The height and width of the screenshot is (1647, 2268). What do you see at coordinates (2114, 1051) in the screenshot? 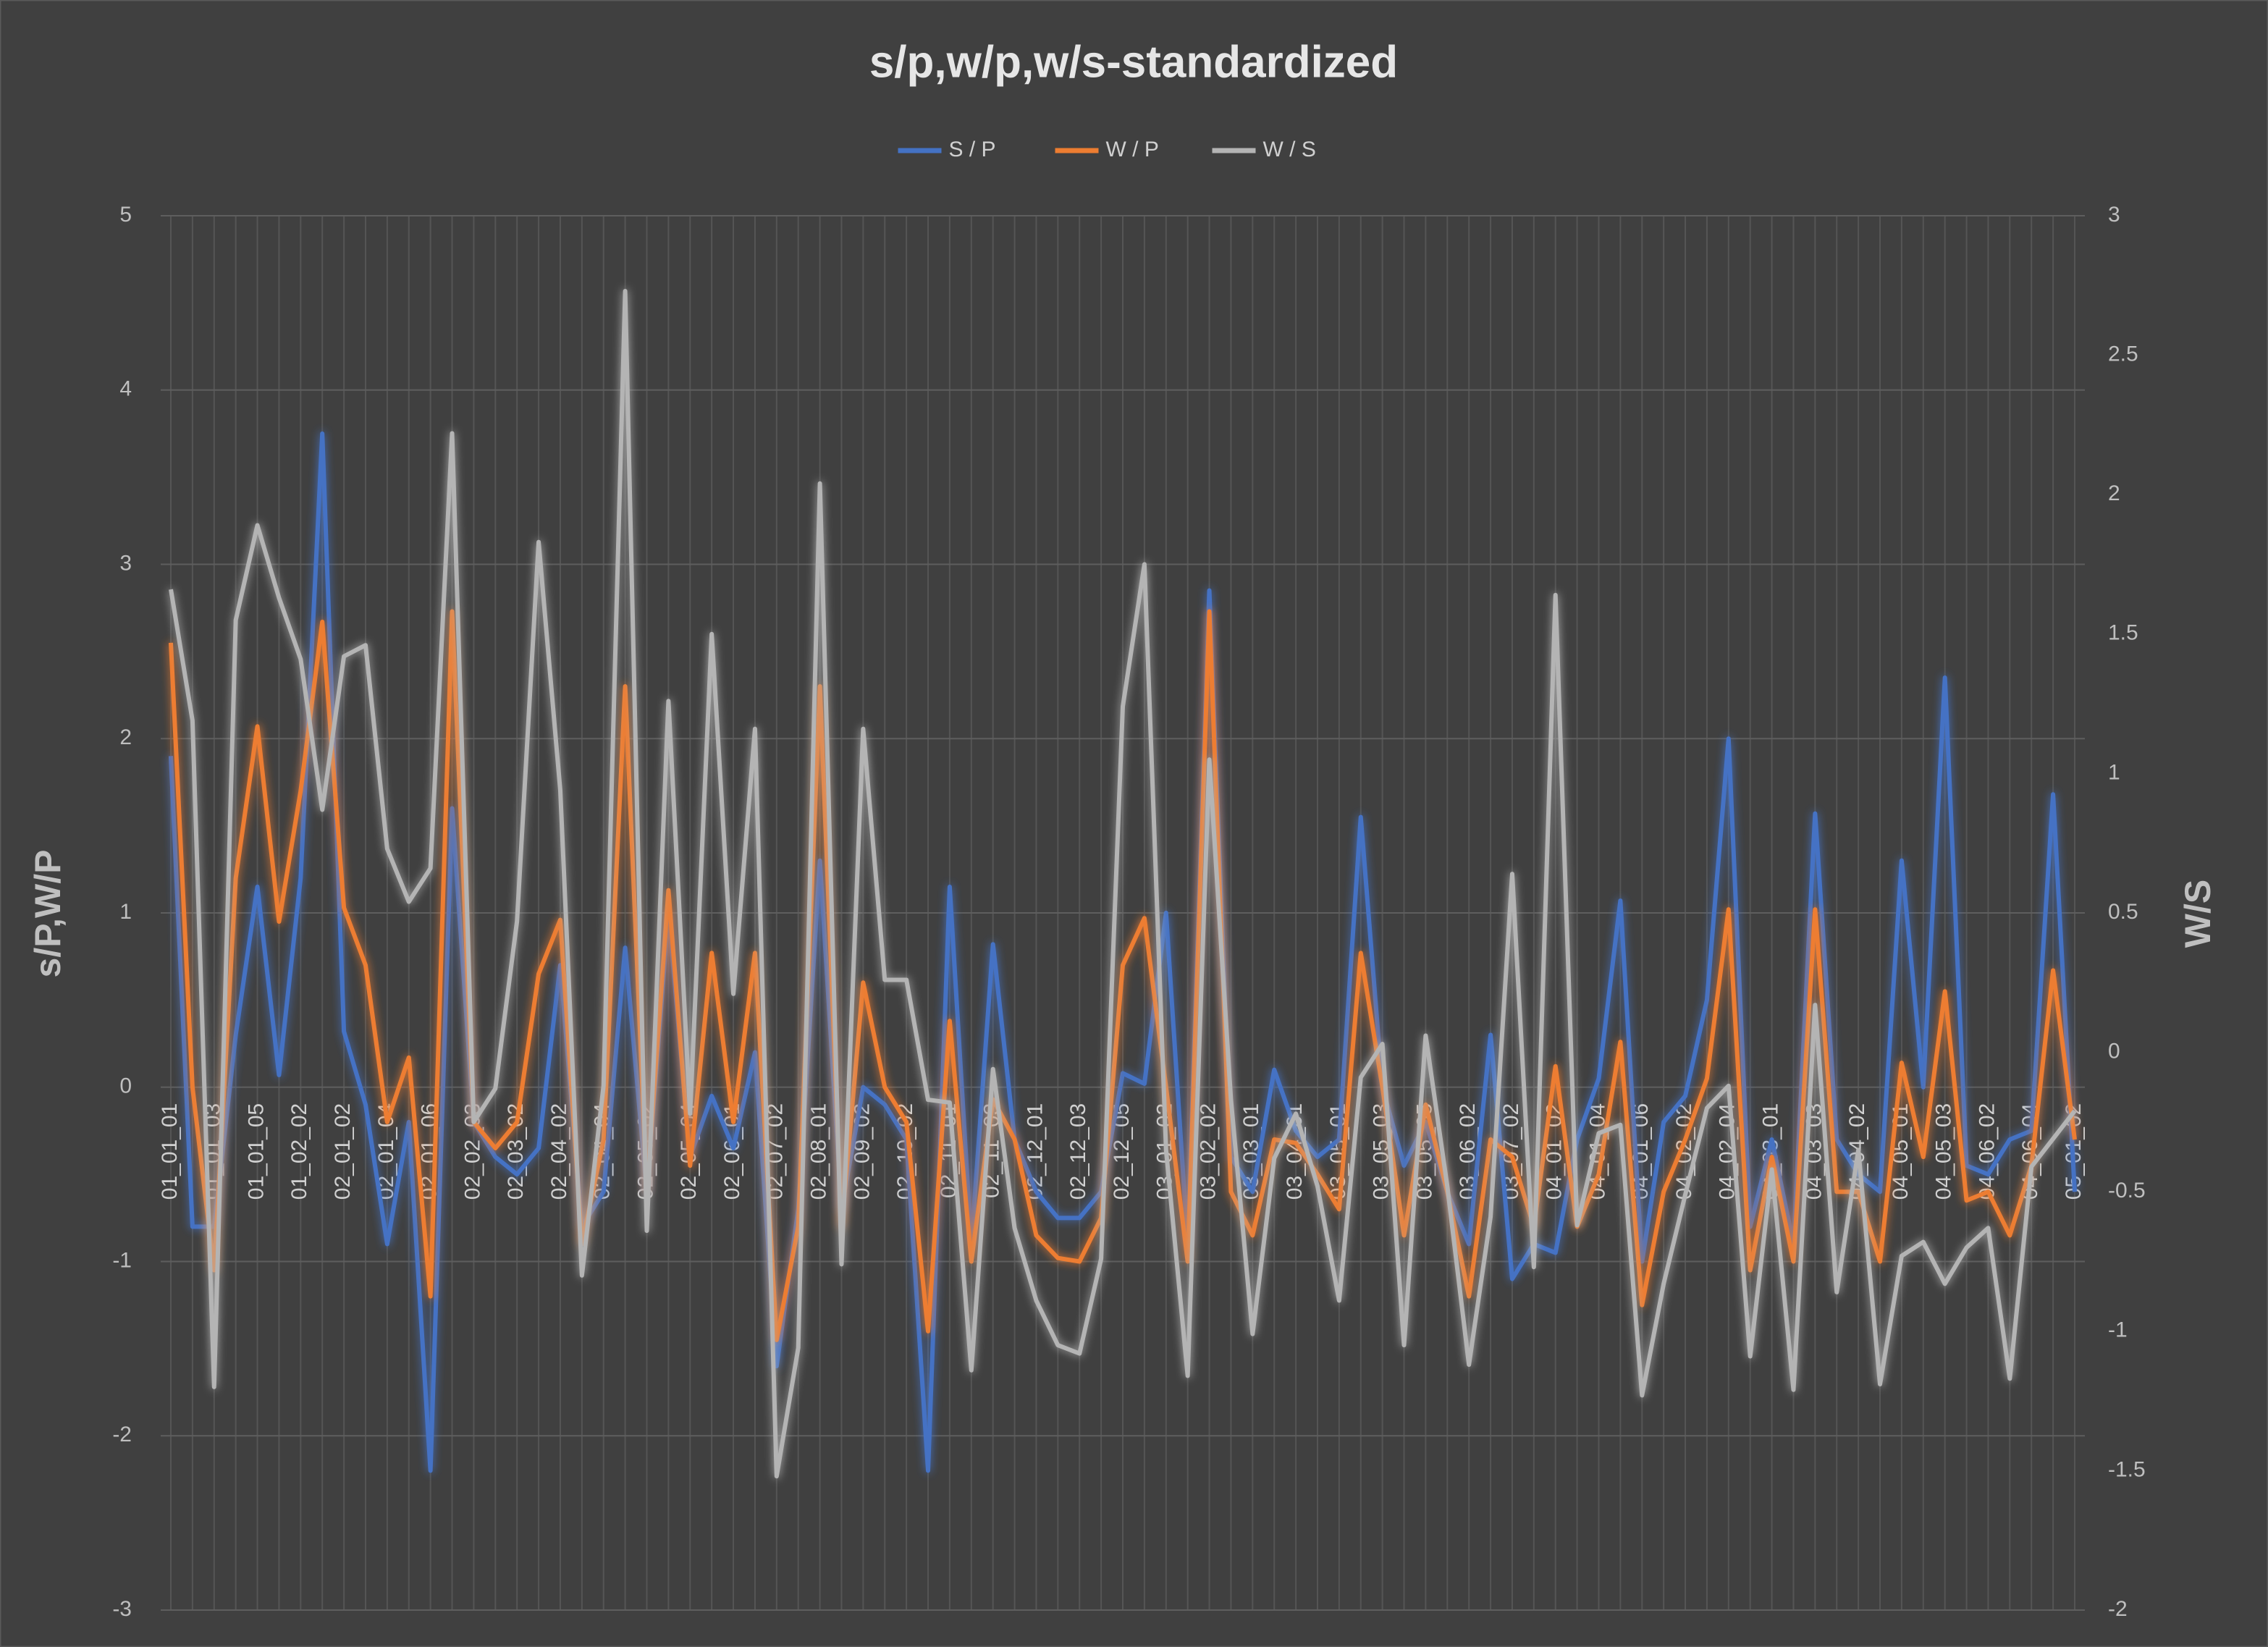
I see `y2-tick-label: 0` at bounding box center [2114, 1051].